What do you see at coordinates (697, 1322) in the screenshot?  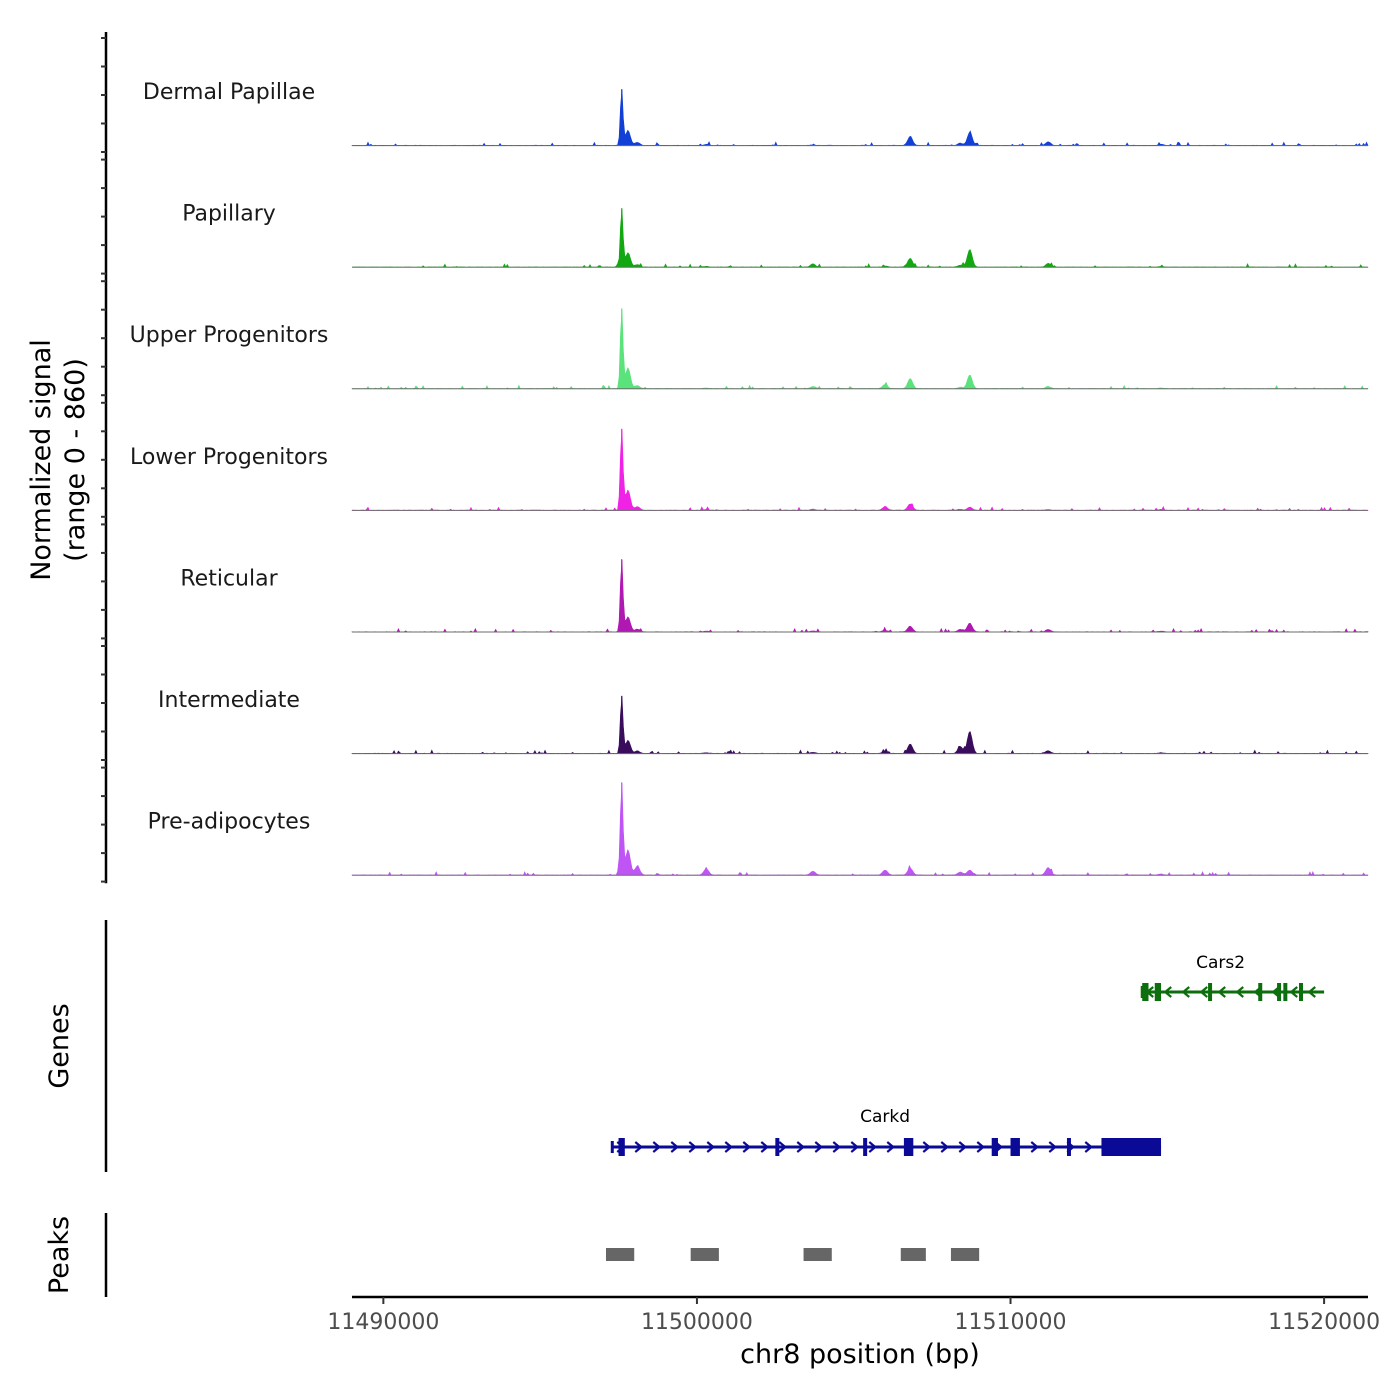 I see `x-tick-label: 11500000` at bounding box center [697, 1322].